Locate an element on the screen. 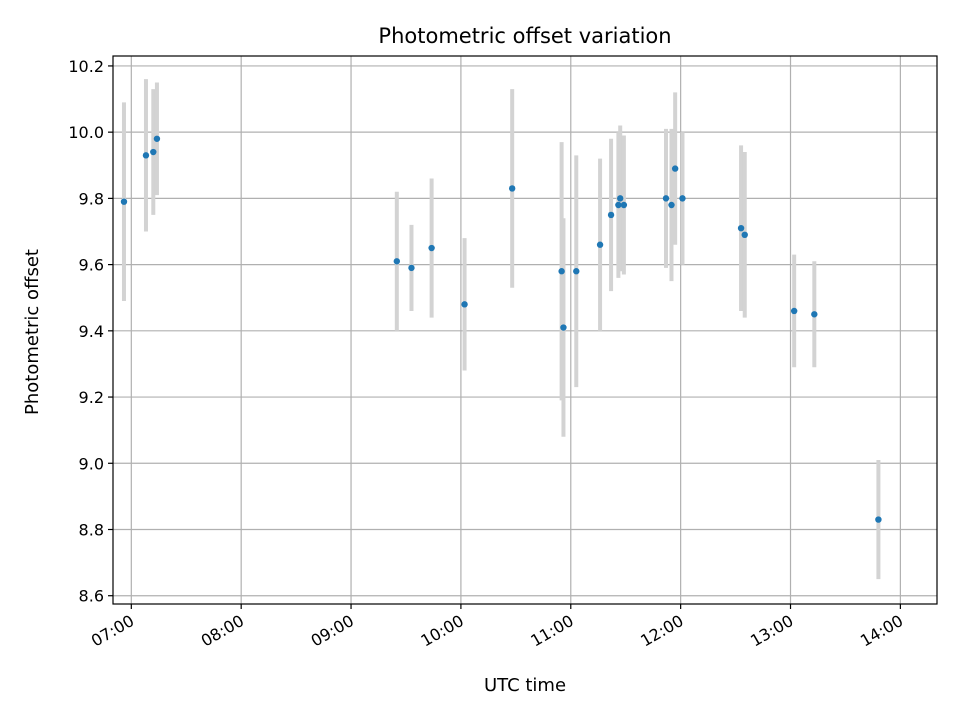  y-tick-label: 9.6 is located at coordinates (91, 265).